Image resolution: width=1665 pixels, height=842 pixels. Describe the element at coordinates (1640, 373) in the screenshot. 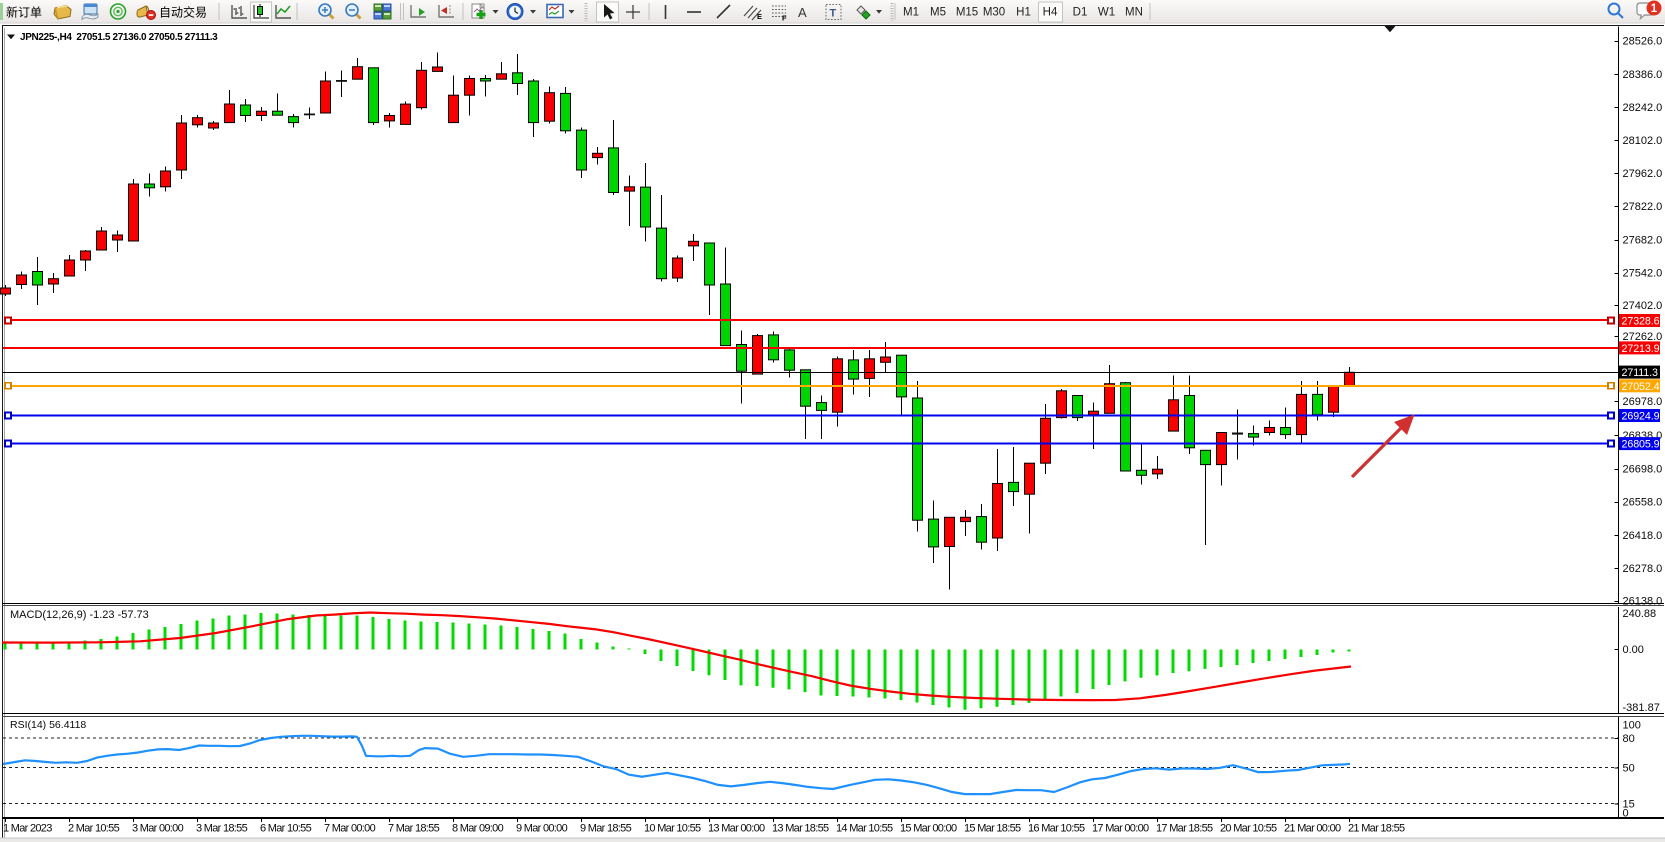

I see `svg-text: 27111.3` at that location.